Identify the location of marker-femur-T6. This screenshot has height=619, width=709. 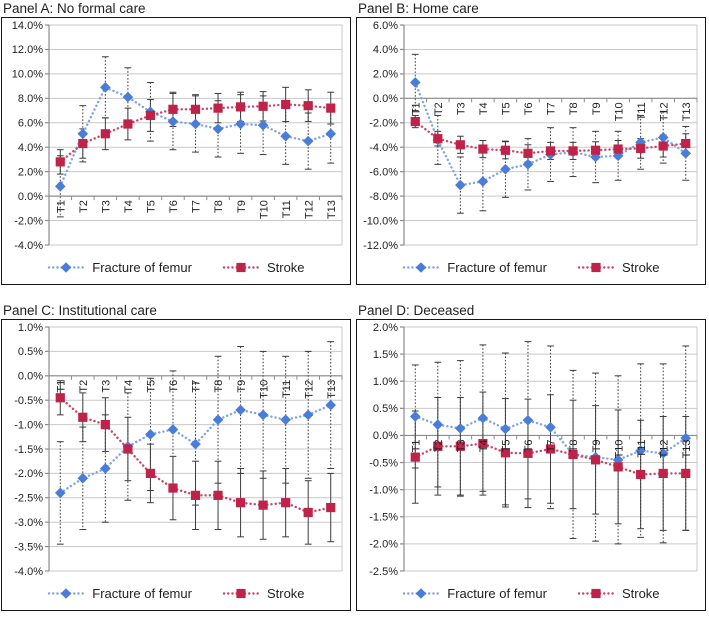
(528, 420).